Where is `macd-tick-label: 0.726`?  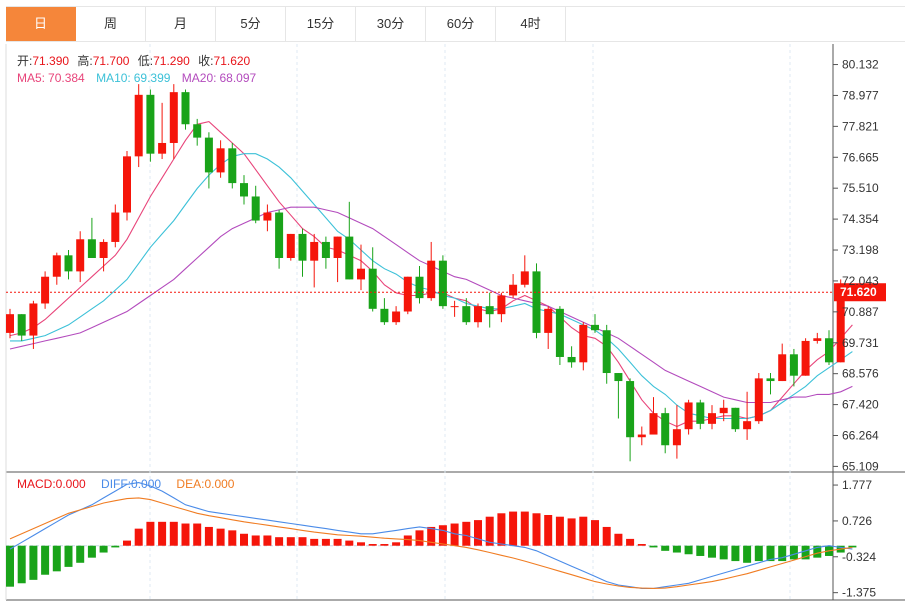 macd-tick-label: 0.726 is located at coordinates (857, 521).